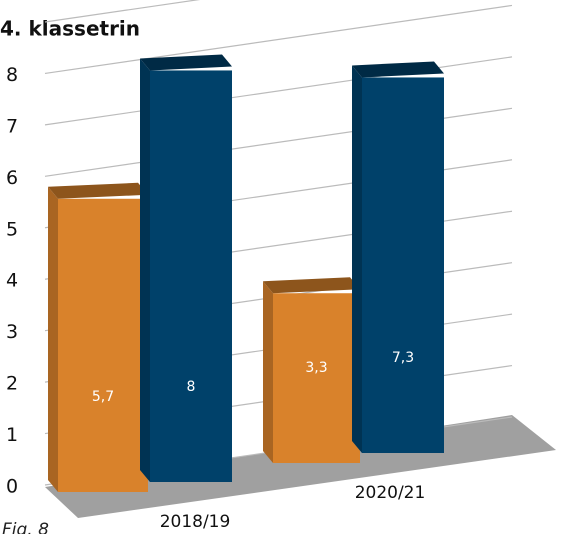  I want to click on x-tick-label: 2018/19, so click(195, 522).